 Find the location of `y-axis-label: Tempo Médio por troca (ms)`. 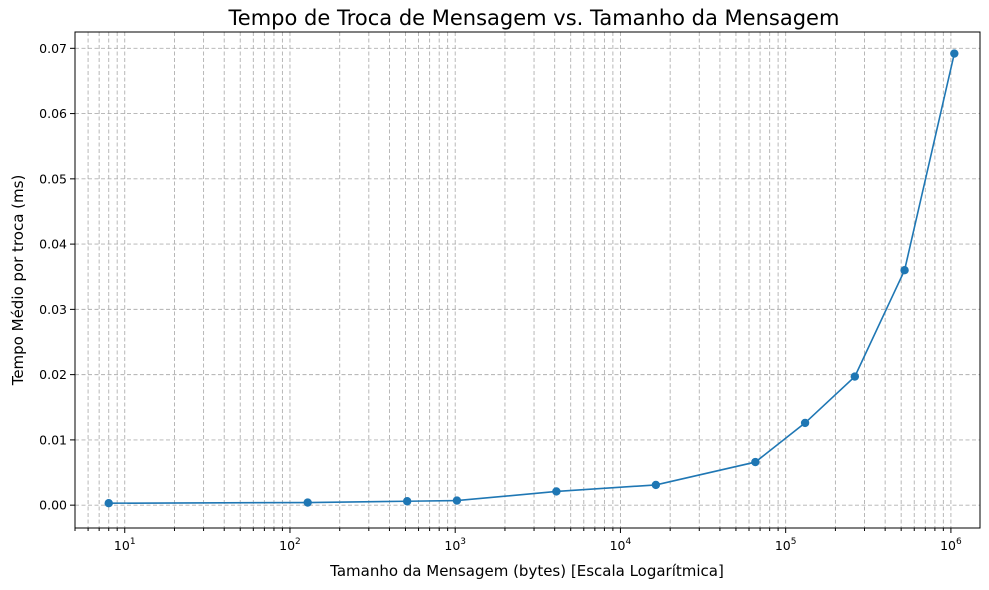

y-axis-label: Tempo Médio por troca (ms) is located at coordinates (18, 281).